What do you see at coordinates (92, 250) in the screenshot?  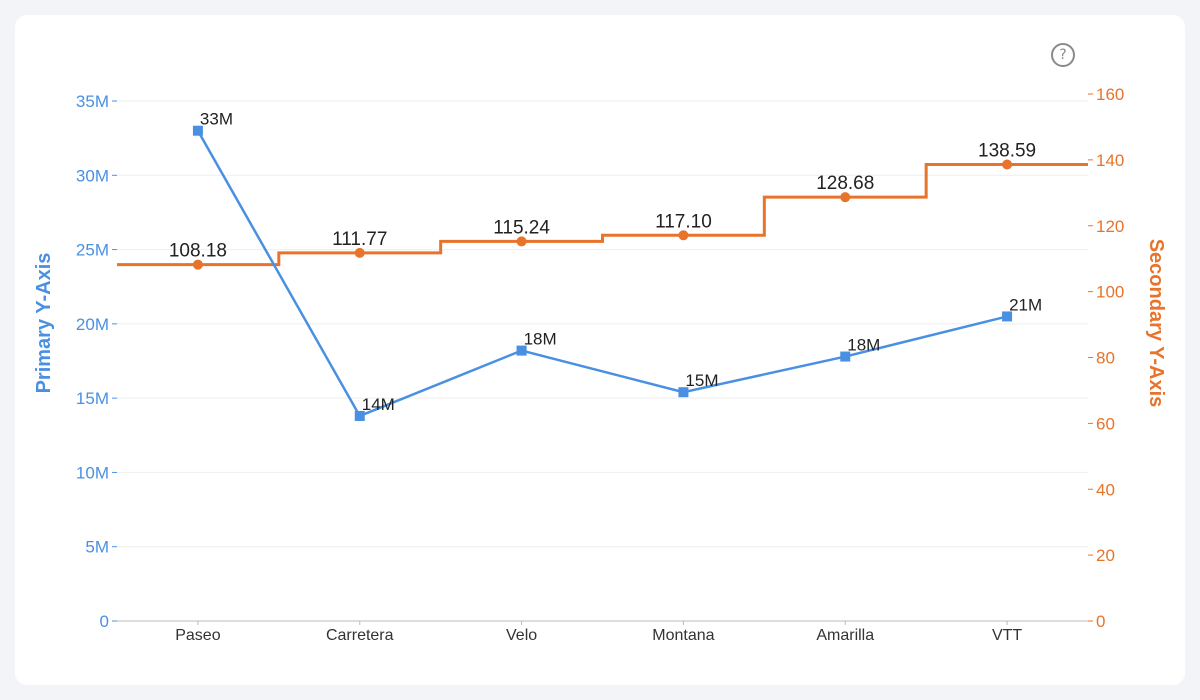 I see `primary-tick-label: 25M` at bounding box center [92, 250].